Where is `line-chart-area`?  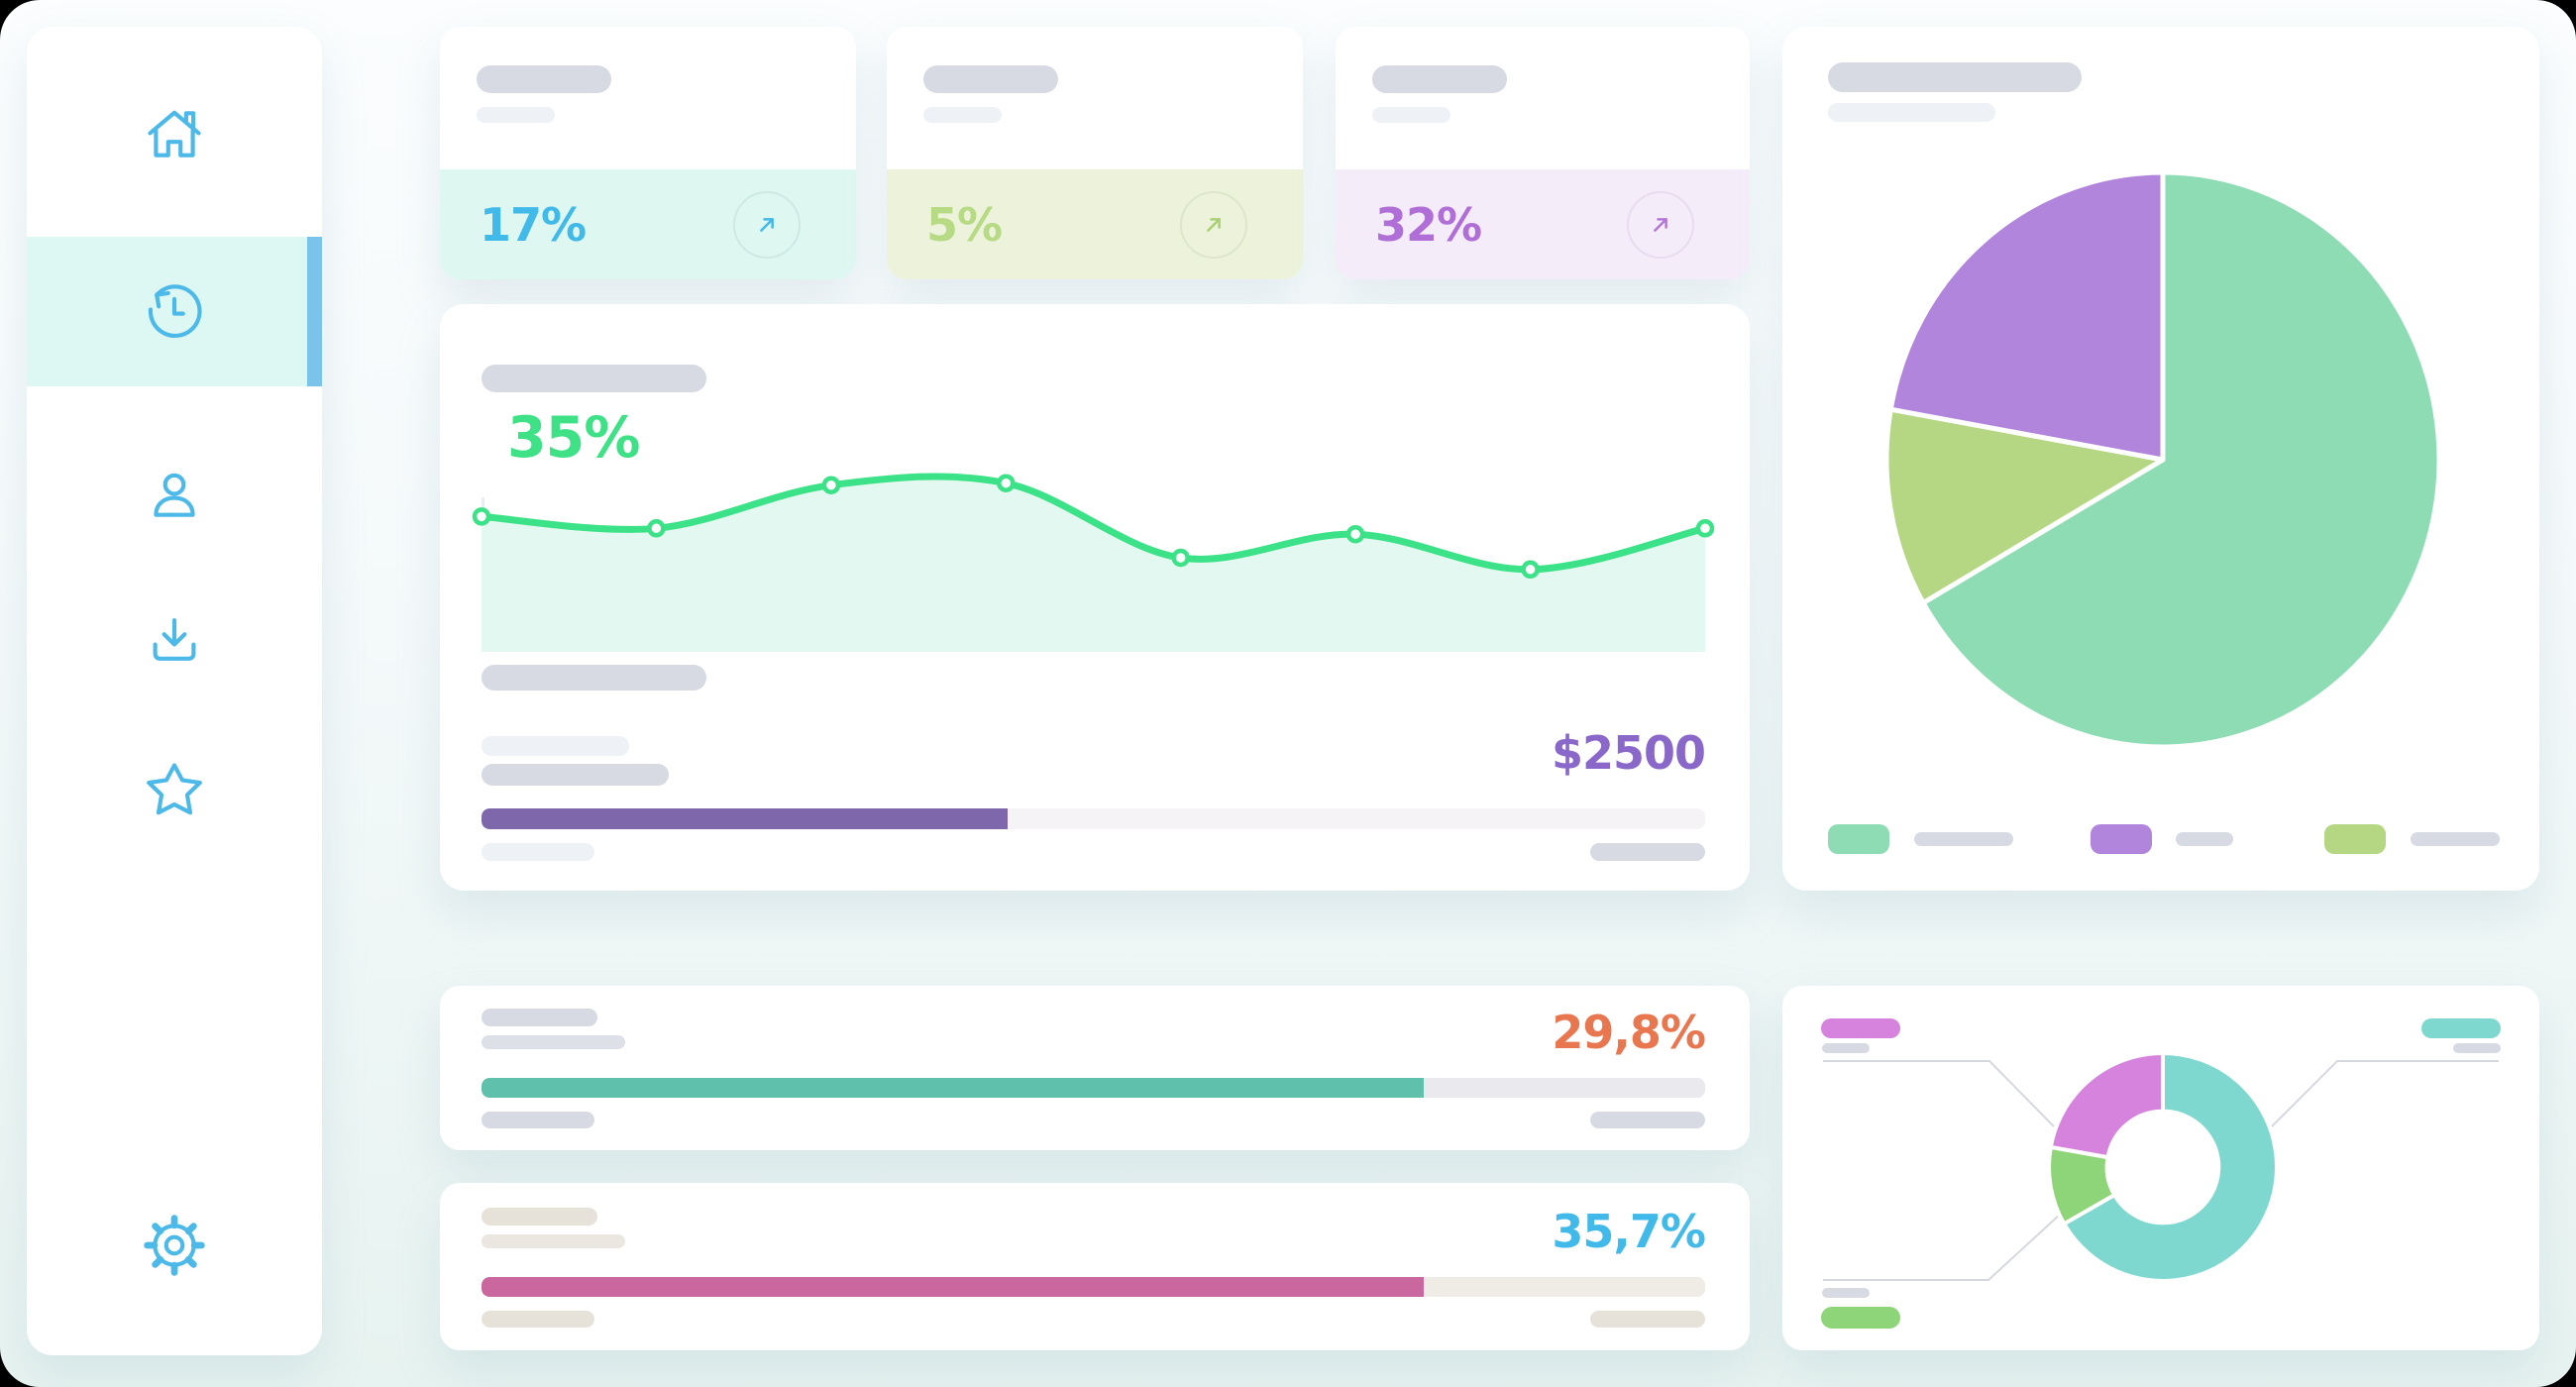 line-chart-area is located at coordinates (1094, 564).